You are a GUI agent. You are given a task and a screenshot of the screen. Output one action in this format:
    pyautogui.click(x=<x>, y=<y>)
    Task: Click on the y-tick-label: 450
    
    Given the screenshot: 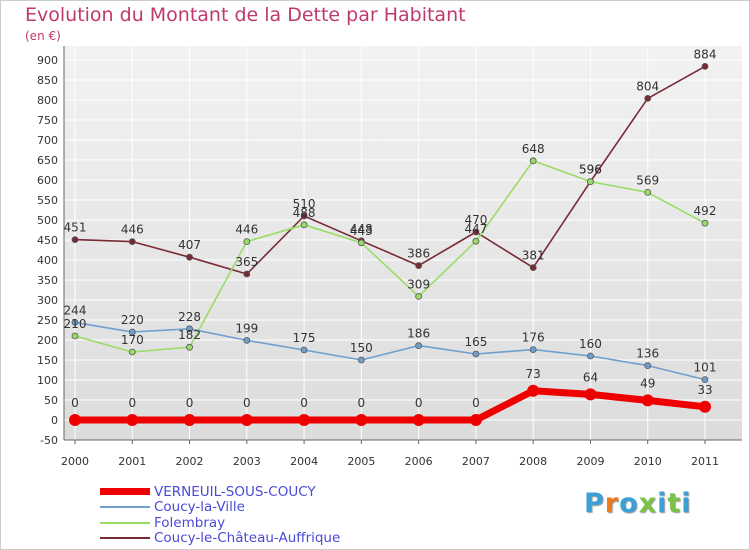 What is the action you would take?
    pyautogui.click(x=47, y=240)
    